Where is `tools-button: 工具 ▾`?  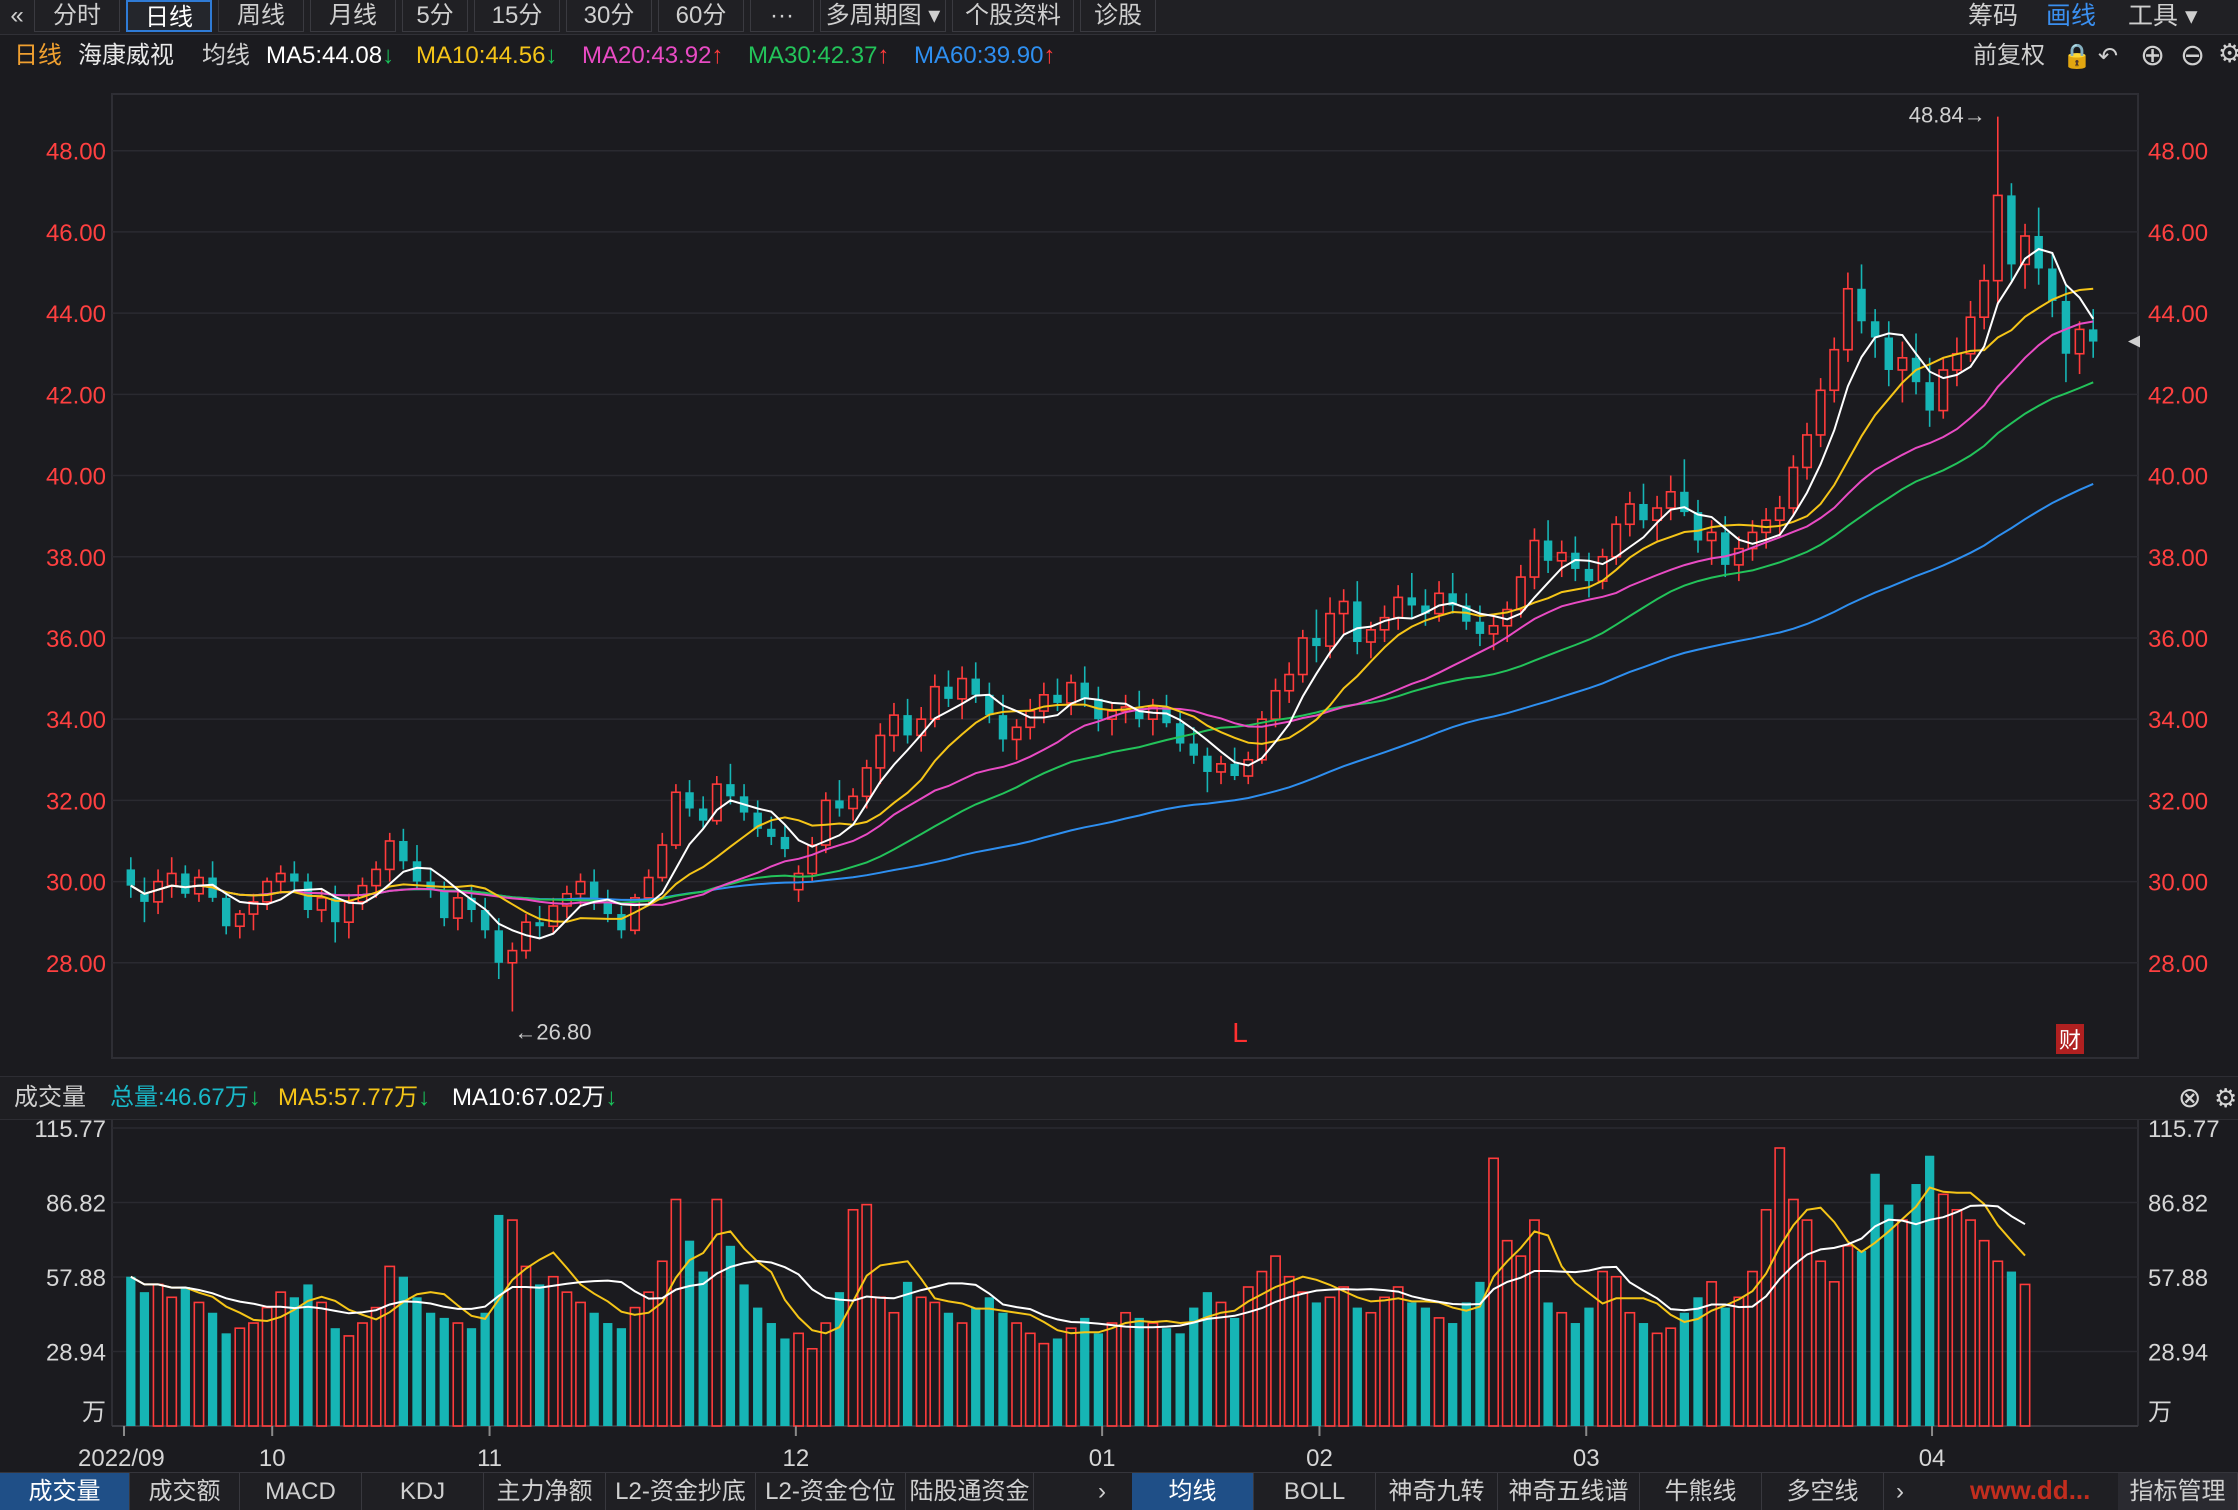 tools-button: 工具 ▾ is located at coordinates (2163, 16).